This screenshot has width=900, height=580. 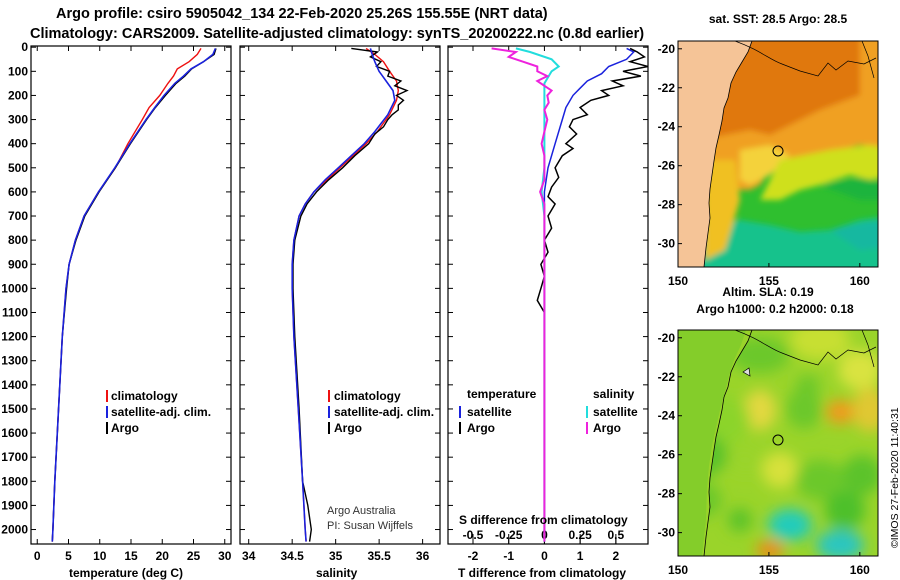 I want to click on depth-tick-label: 1900, so click(x=14, y=505).